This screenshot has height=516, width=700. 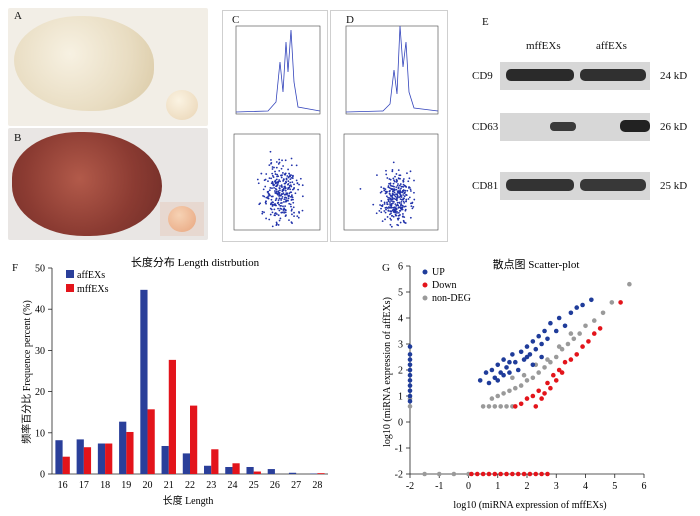 What do you see at coordinates (108, 67) in the screenshot?
I see `photo-panel-a` at bounding box center [108, 67].